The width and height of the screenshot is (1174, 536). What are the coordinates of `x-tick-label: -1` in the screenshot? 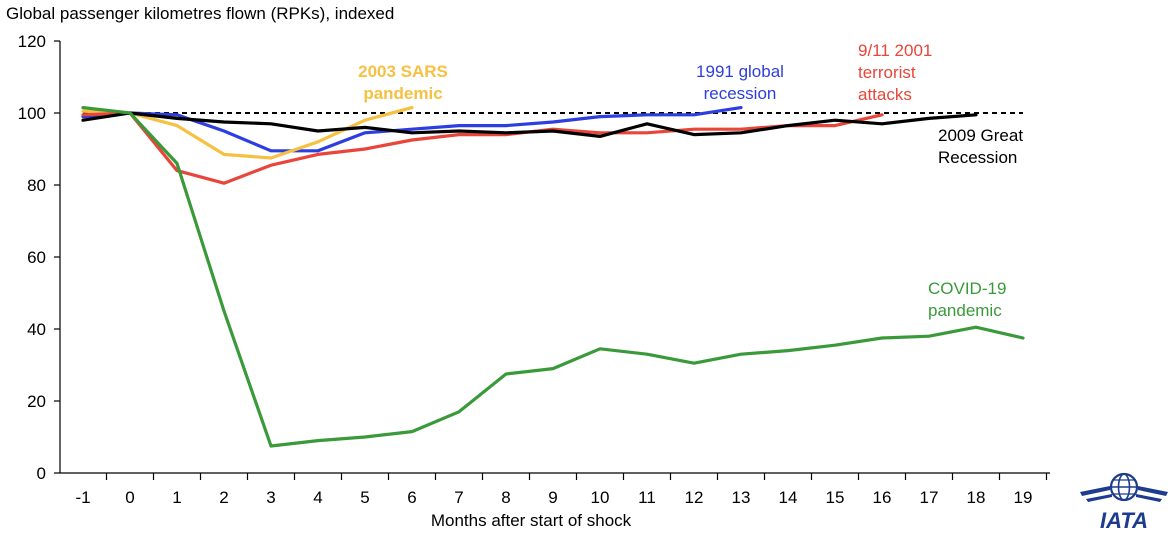 It's located at (82, 497).